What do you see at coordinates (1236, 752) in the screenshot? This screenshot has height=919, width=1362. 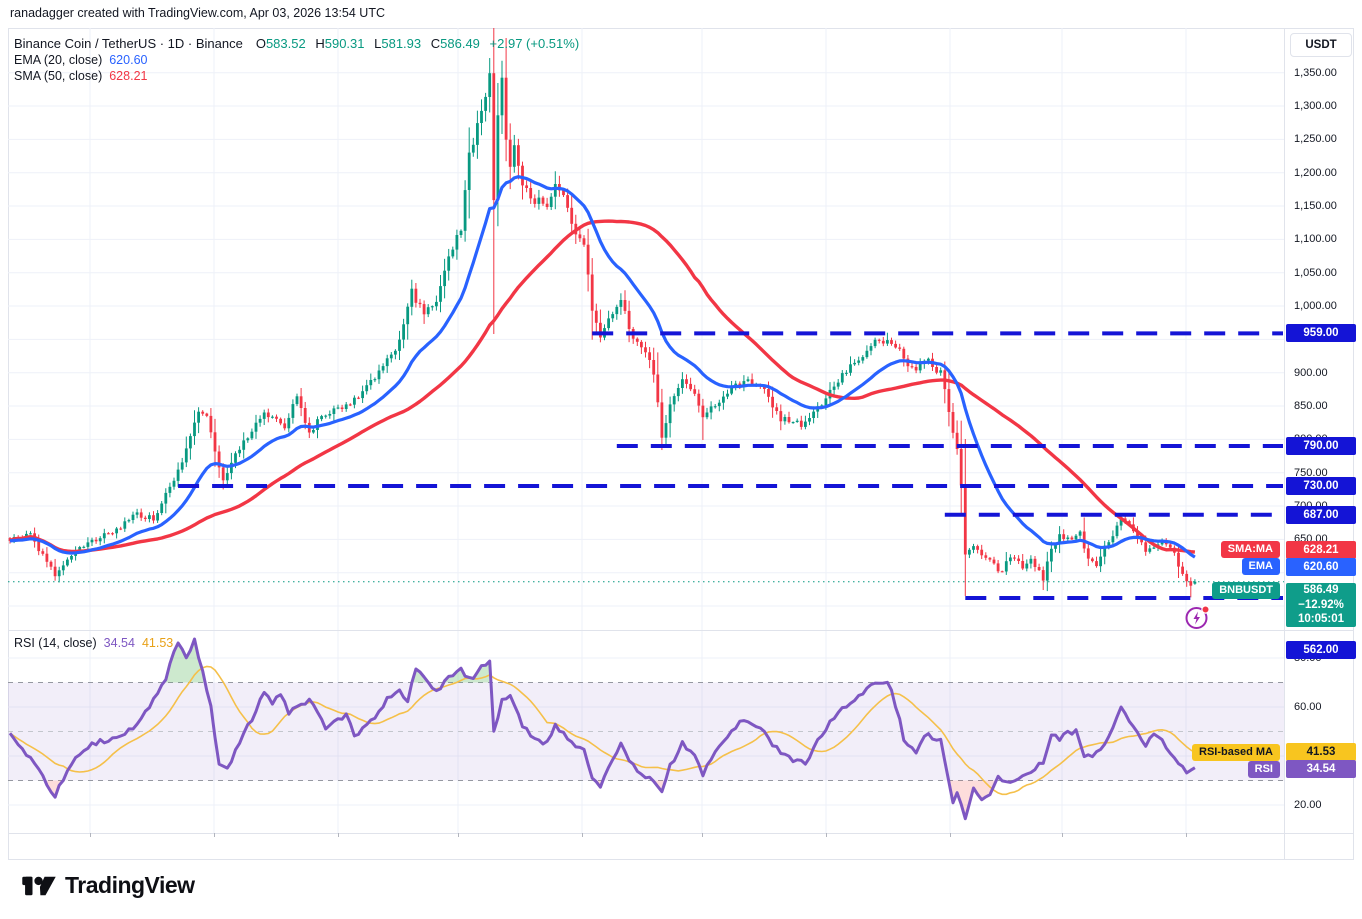 I see `rsi-ma-axis-tag: RSI-based MA` at bounding box center [1236, 752].